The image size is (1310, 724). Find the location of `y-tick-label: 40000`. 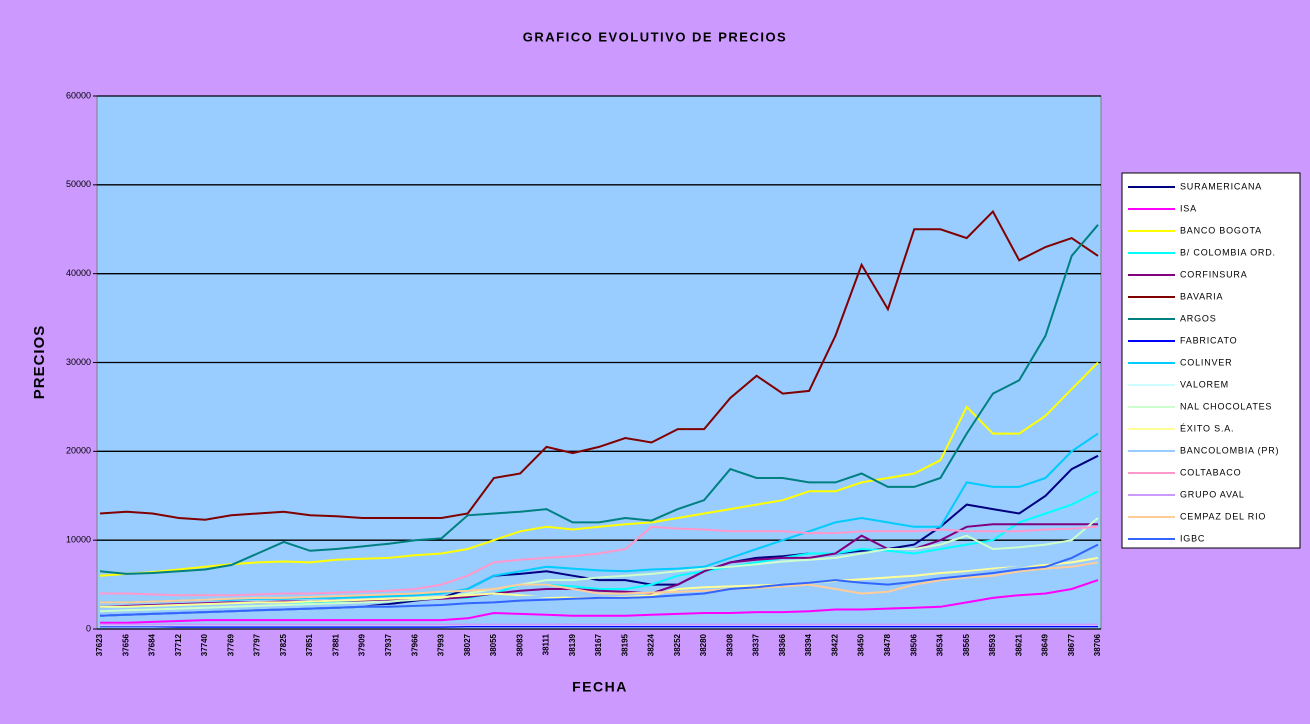

y-tick-label: 40000 is located at coordinates (78, 273).